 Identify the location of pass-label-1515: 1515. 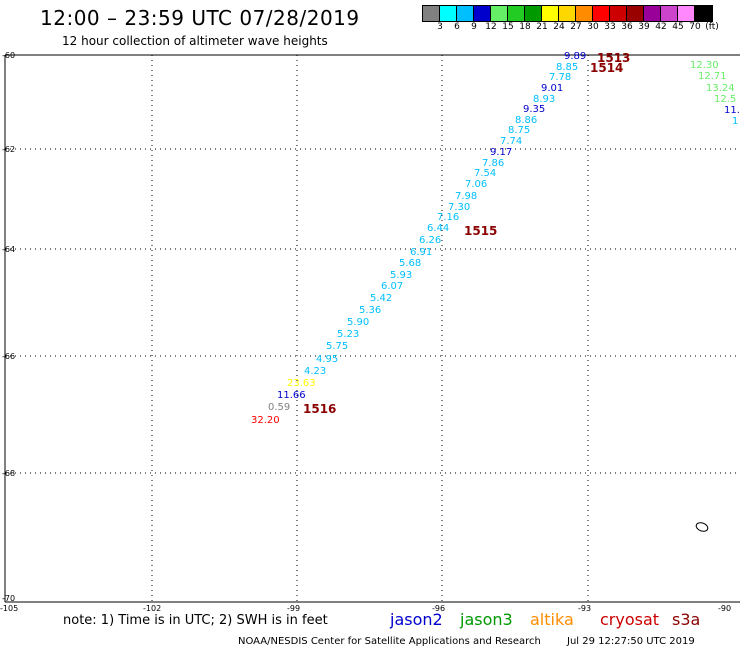
(481, 231).